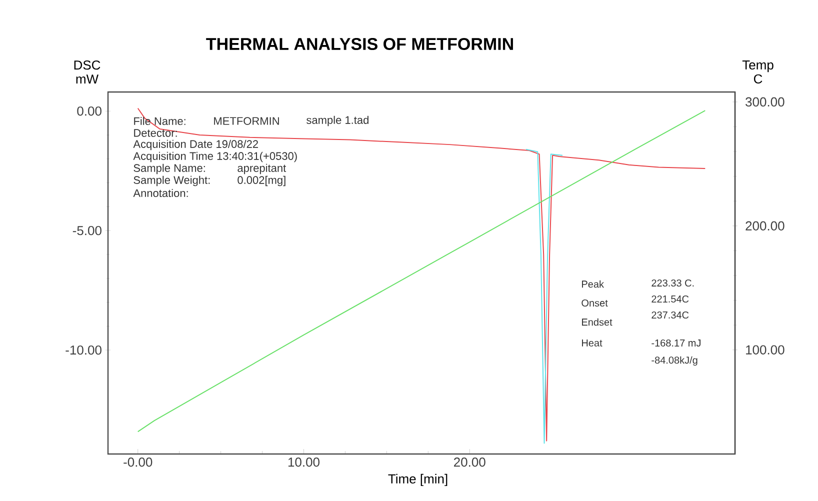 This screenshot has width=818, height=501. Describe the element at coordinates (418, 480) in the screenshot. I see `x-axis-title: Time [min]` at that location.